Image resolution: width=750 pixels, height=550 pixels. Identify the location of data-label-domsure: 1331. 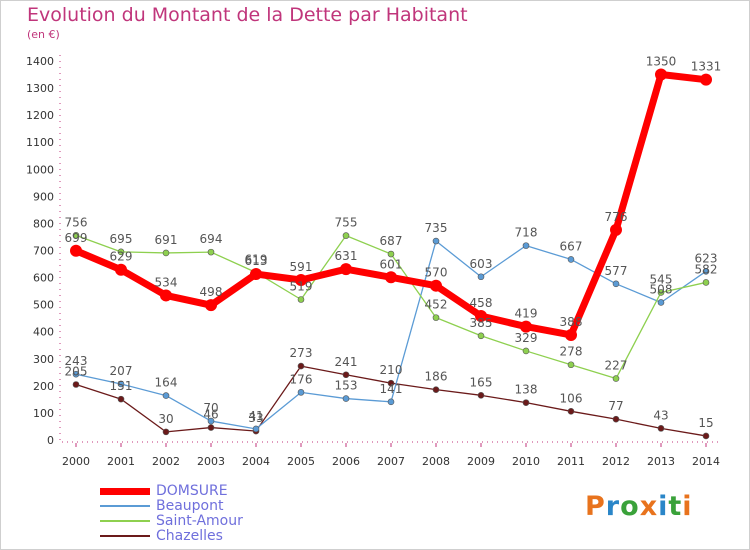
(706, 67).